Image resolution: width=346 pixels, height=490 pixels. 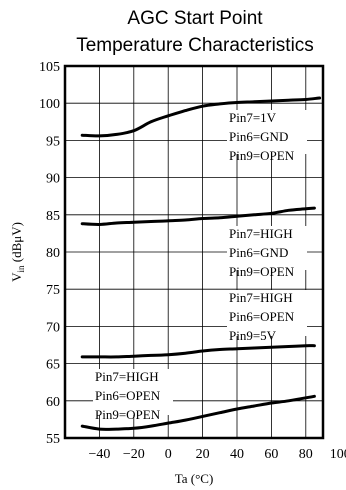 I want to click on y-tick-label: 70, so click(x=53, y=327).